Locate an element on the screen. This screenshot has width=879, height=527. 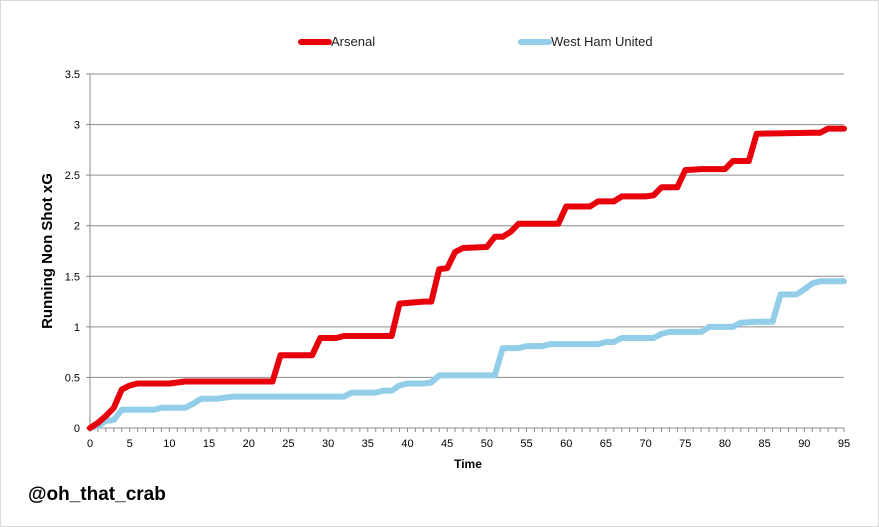
y-axis-title: Running Non Shot xG is located at coordinates (47, 251).